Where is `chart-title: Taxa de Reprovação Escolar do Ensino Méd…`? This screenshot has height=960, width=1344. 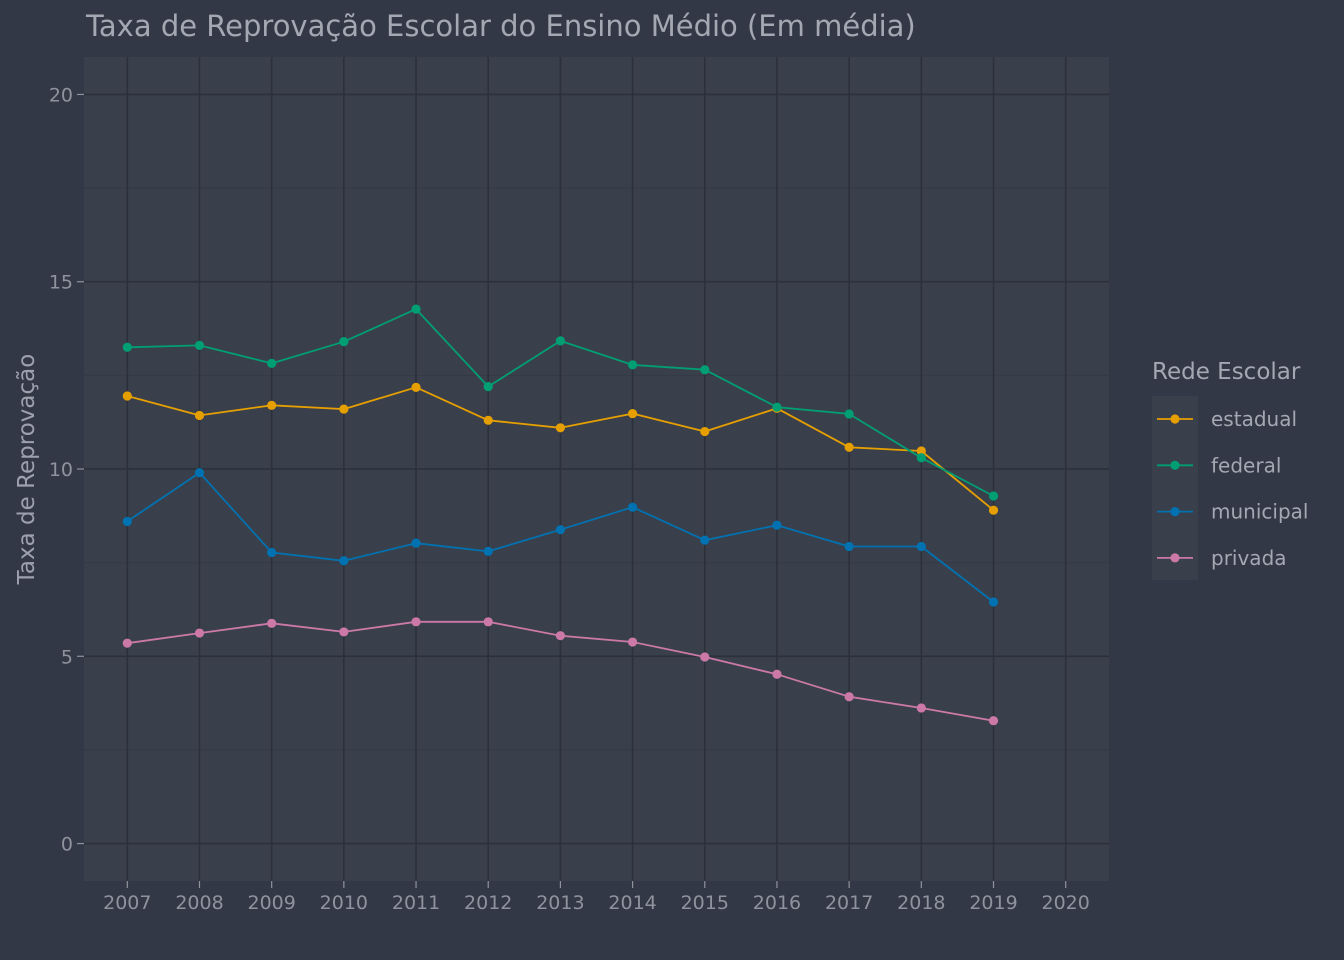
chart-title: Taxa de Reprovação Escolar do Ensino Méd… is located at coordinates (500, 26).